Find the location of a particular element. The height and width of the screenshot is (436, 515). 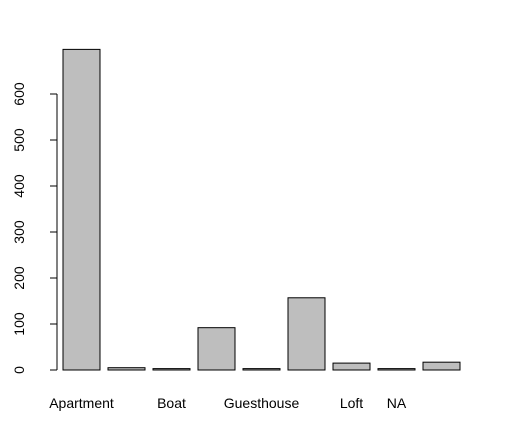

x-axis-labels: Apartment Boat Guesthouse Loft NA is located at coordinates (228, 403).